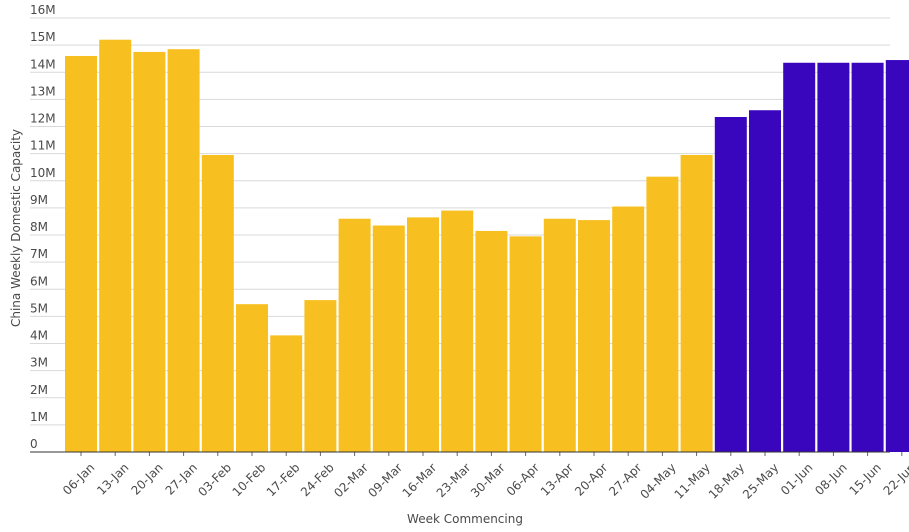 The width and height of the screenshot is (909, 532). What do you see at coordinates (354, 335) in the screenshot?
I see `bar-02-Mar` at bounding box center [354, 335].